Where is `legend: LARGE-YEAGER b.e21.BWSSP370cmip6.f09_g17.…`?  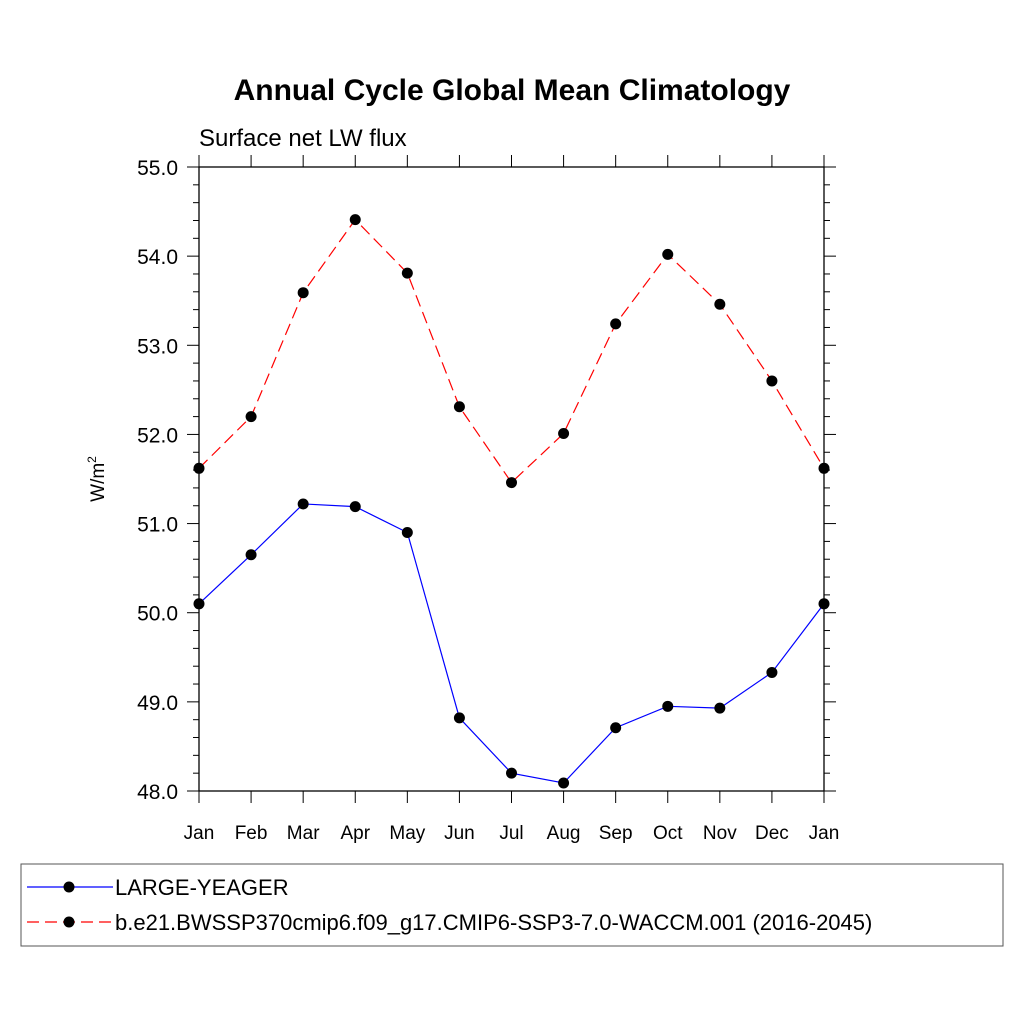
legend: LARGE-YEAGER b.e21.BWSSP370cmip6.f09_g17.… is located at coordinates (512, 905).